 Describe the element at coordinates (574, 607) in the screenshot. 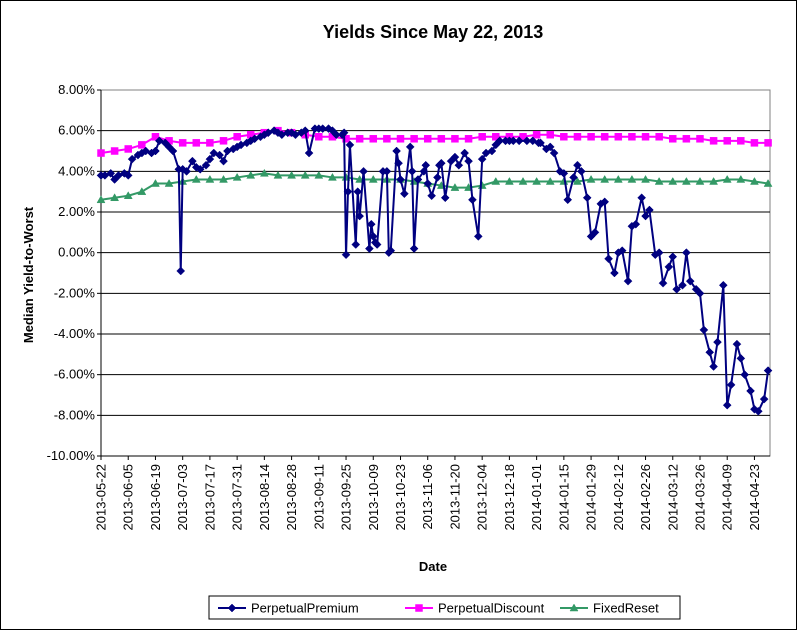

I see `legend-marker-fixedreset` at that location.